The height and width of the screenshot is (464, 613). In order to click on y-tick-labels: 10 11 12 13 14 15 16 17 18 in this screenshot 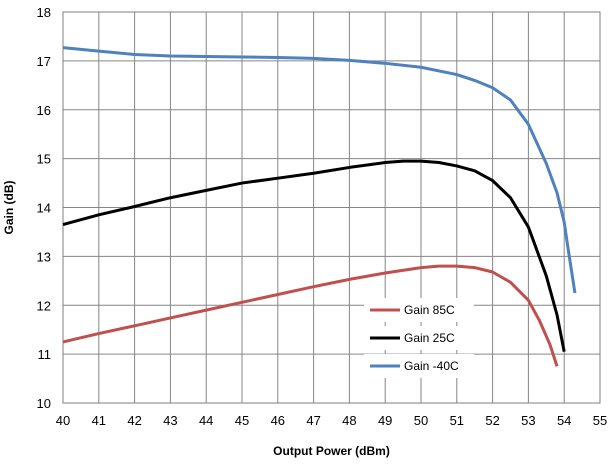, I will do `click(44, 208)`.